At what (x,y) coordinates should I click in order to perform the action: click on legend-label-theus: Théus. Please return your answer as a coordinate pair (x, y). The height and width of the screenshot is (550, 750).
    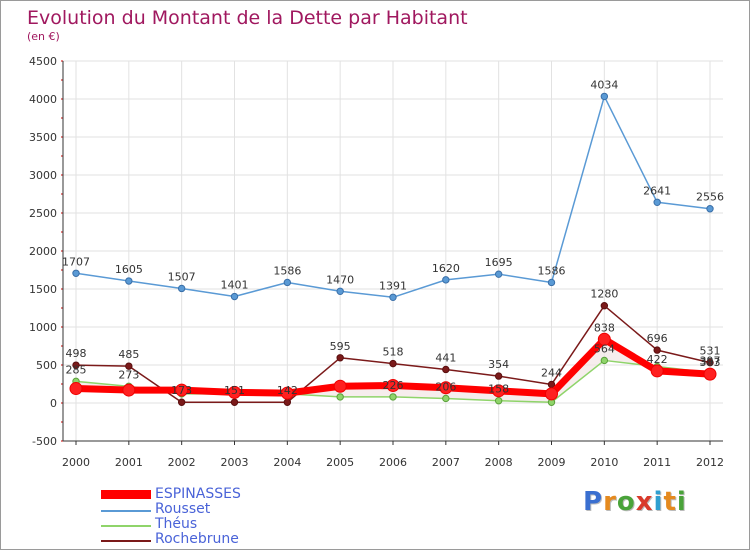
    Looking at the image, I should click on (176, 524).